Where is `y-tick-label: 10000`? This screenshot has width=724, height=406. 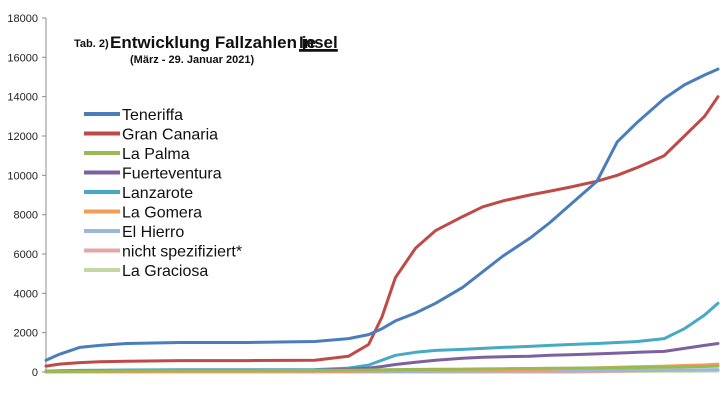 y-tick-label: 10000 is located at coordinates (22, 176).